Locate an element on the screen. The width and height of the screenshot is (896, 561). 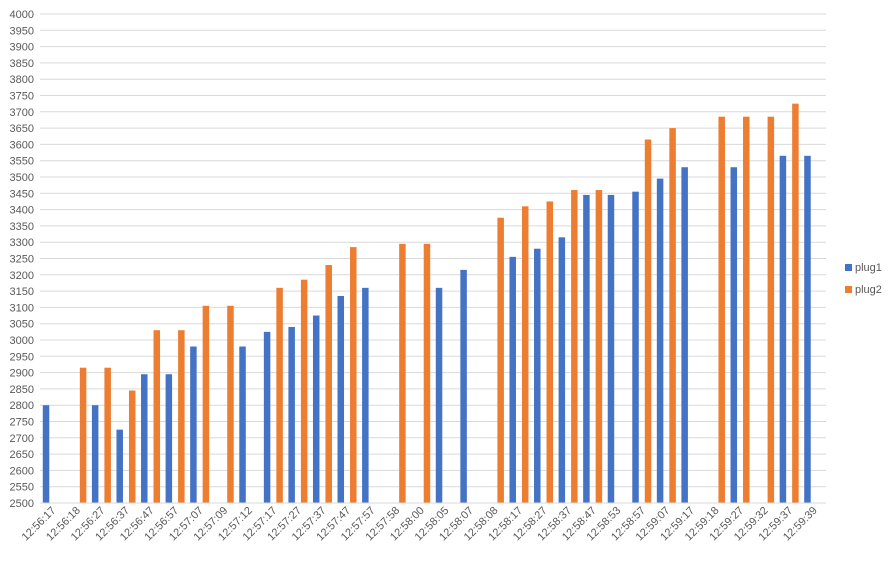
y-tick-label: 3850 is located at coordinates (22, 64).